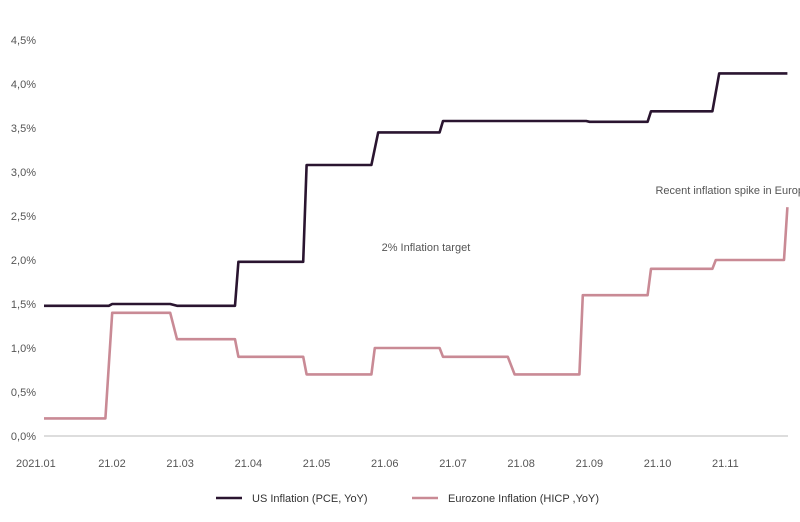 The height and width of the screenshot is (522, 800). I want to click on x-tick-label: 21.05, so click(317, 464).